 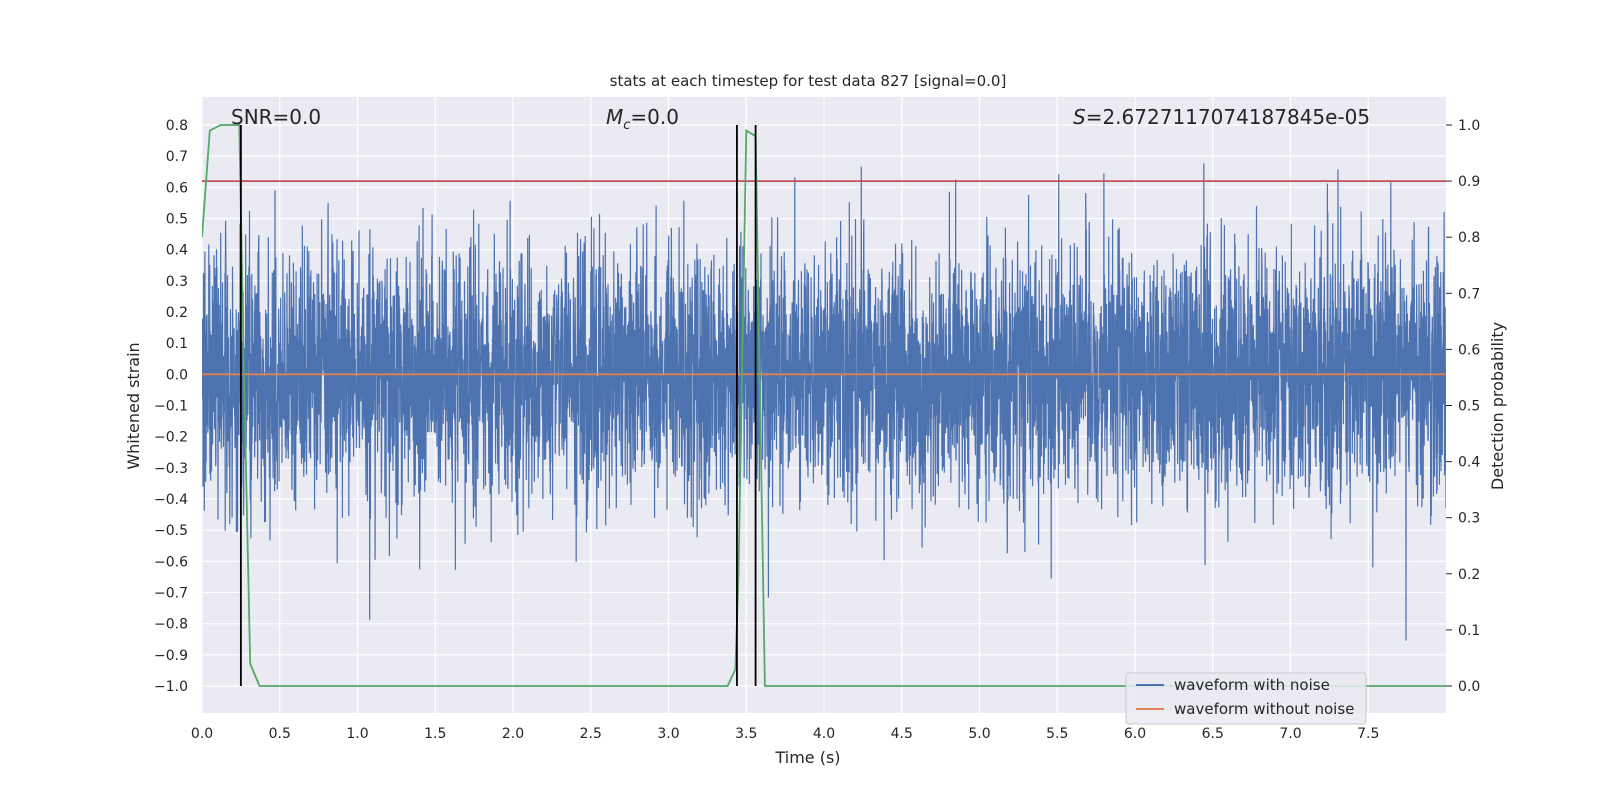 What do you see at coordinates (202, 734) in the screenshot?
I see `x-tick-label: 0.0` at bounding box center [202, 734].